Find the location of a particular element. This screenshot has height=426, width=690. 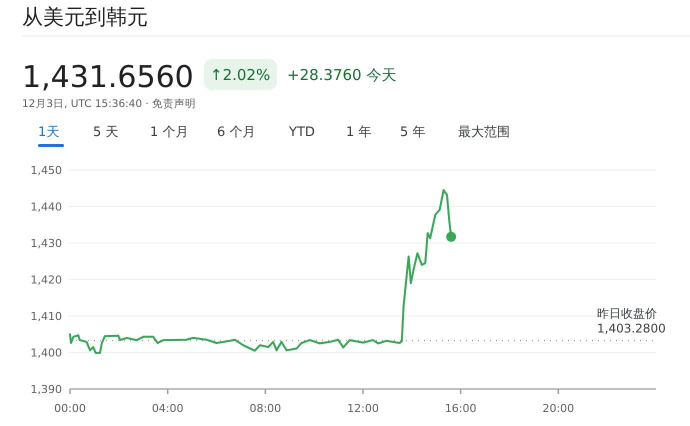

y-tick-label: 1,430 is located at coordinates (46, 243).